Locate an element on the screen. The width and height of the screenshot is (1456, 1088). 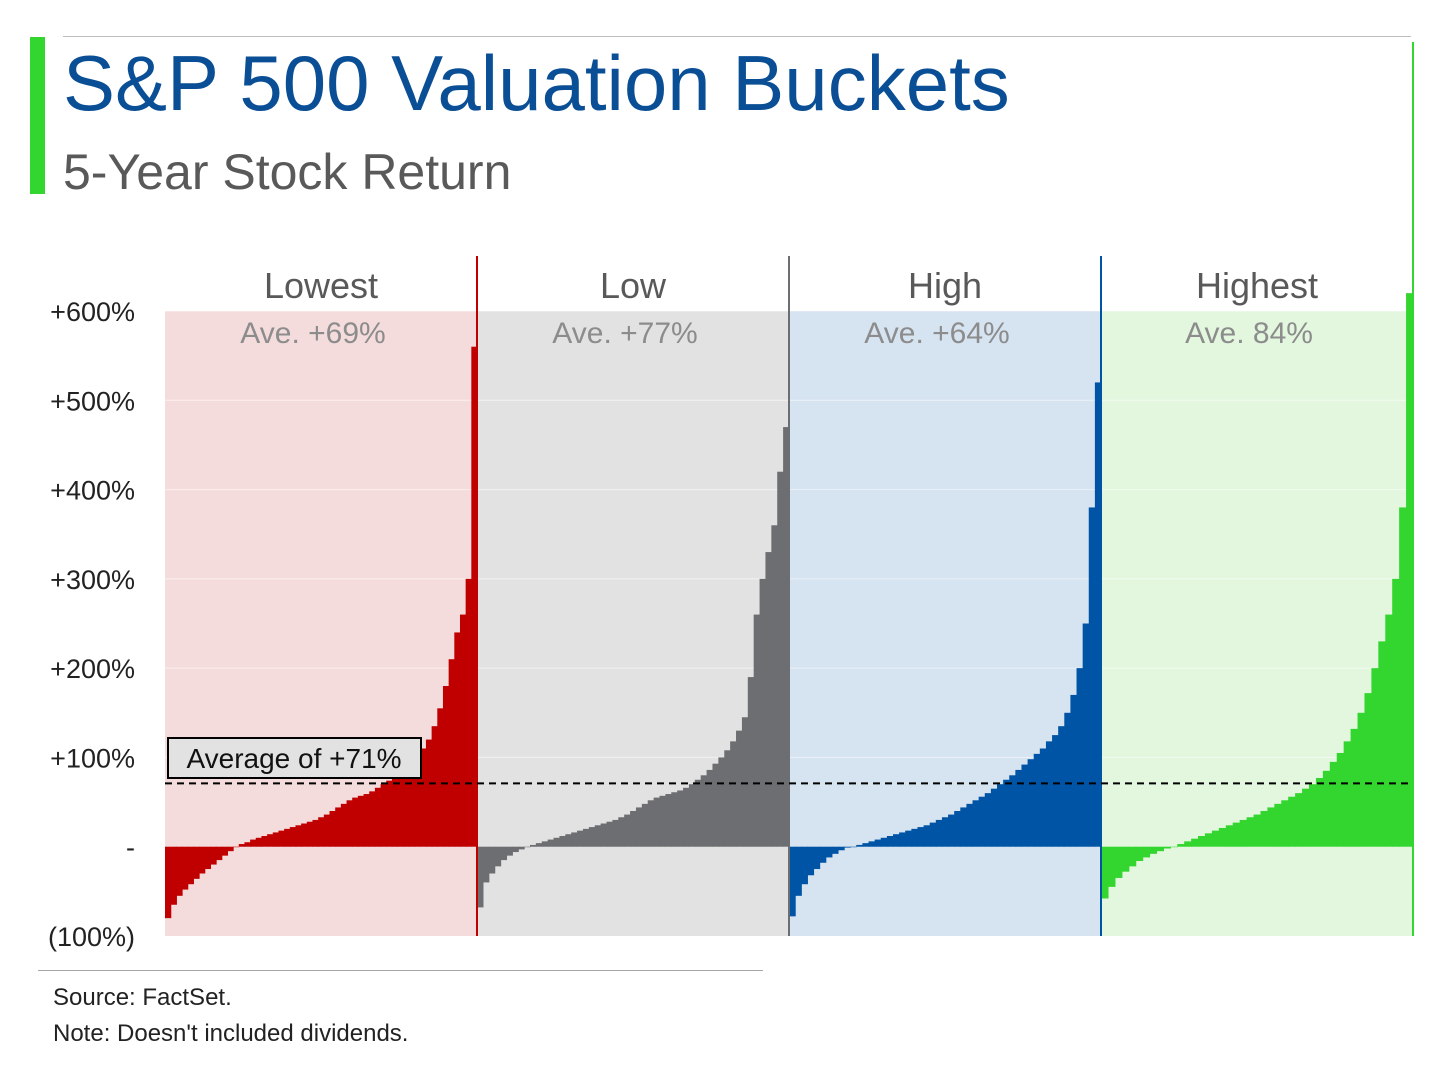
y-tick-label: (100%) is located at coordinates (91, 937).